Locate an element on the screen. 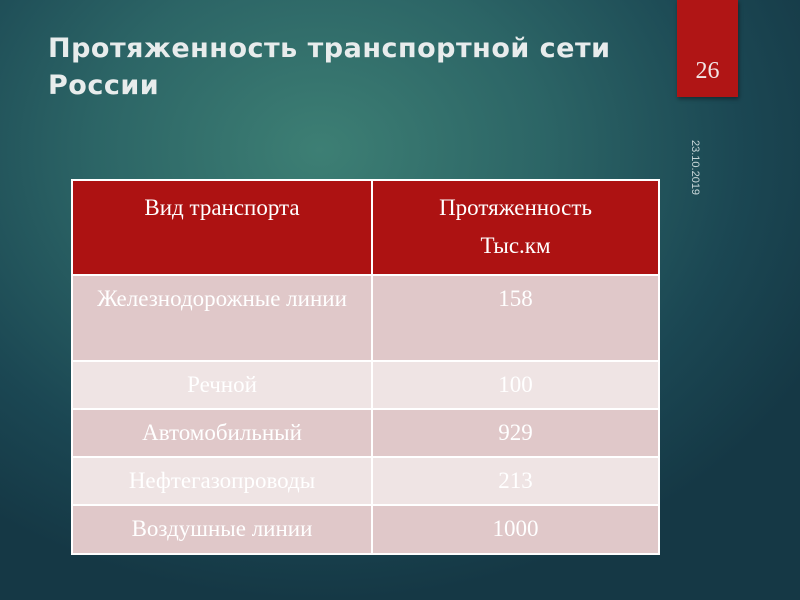 This screenshot has height=600, width=800. table-row: Автомобильный 929 is located at coordinates (365, 433).